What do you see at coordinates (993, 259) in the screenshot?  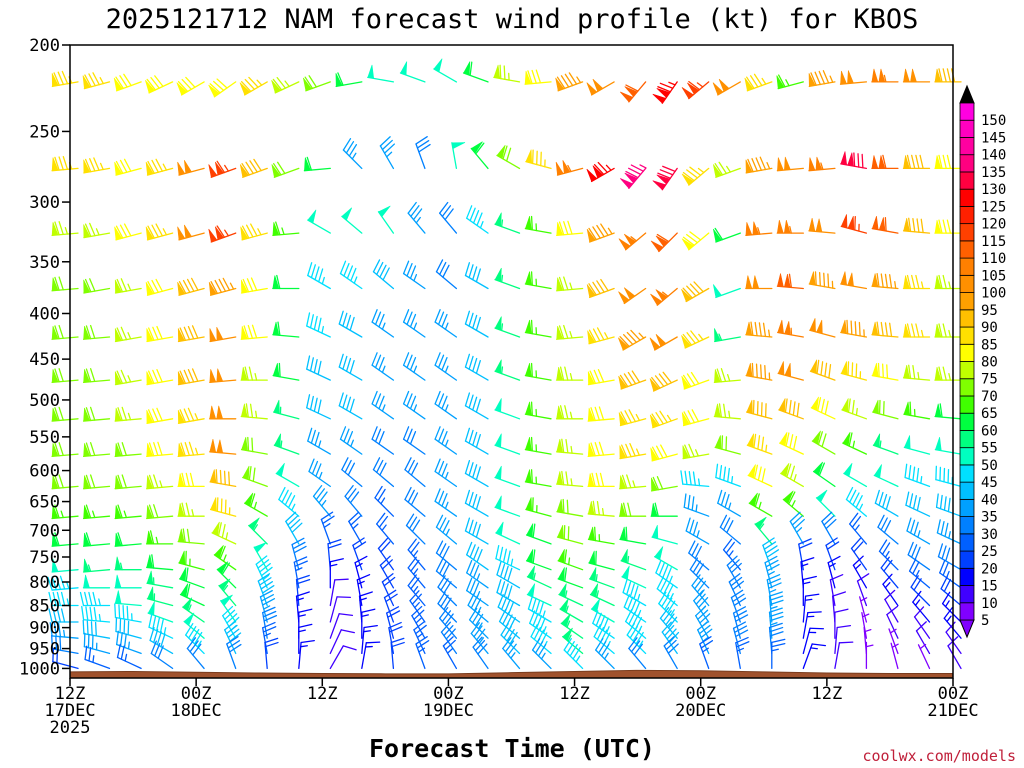 I see `colorbar-label: 110` at bounding box center [993, 259].